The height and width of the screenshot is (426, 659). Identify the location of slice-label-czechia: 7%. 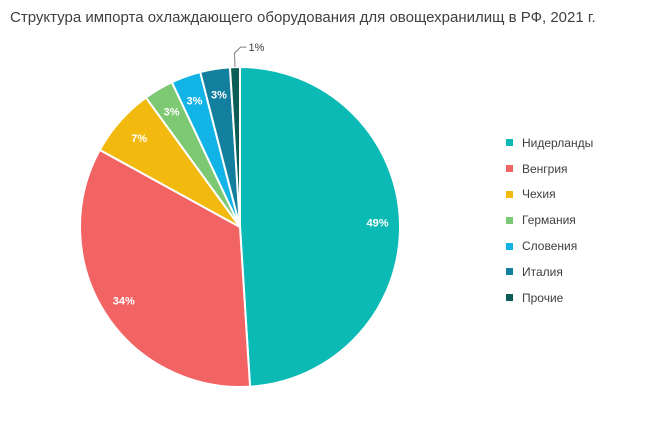
(139, 139).